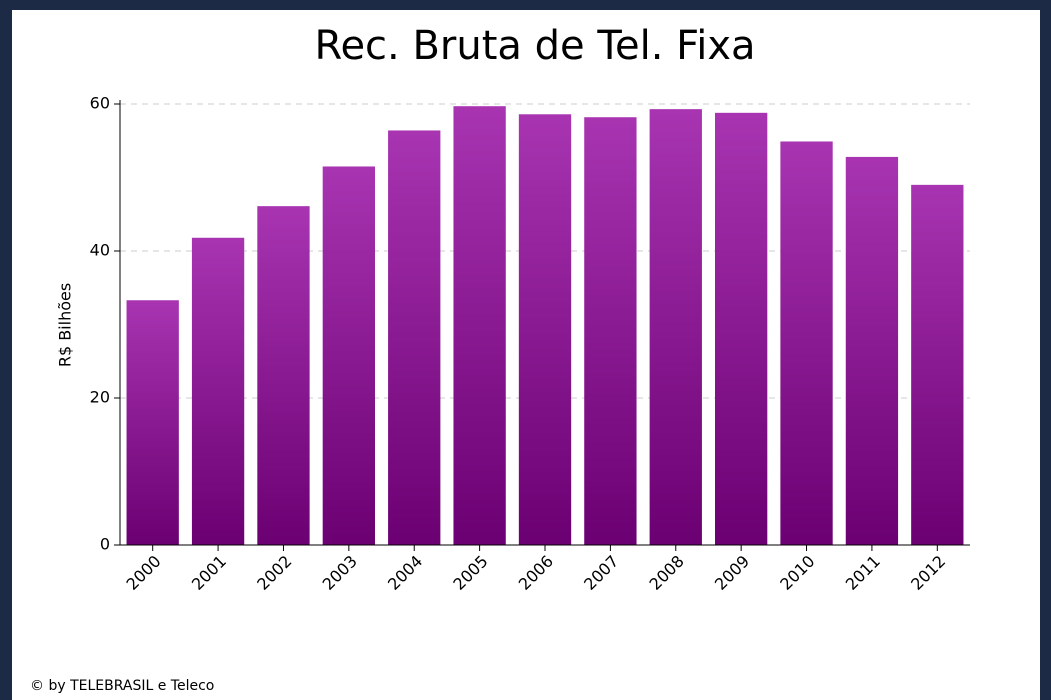 The height and width of the screenshot is (700, 1051). I want to click on y-tick-label: 40, so click(100, 250).